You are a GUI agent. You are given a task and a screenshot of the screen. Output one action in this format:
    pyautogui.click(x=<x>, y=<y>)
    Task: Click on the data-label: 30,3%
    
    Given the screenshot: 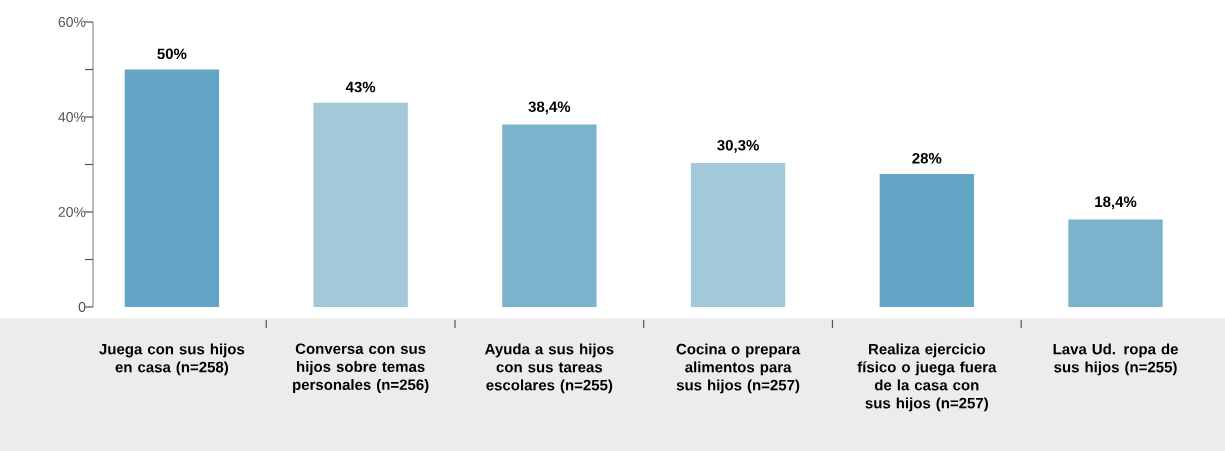 What is the action you would take?
    pyautogui.click(x=738, y=146)
    